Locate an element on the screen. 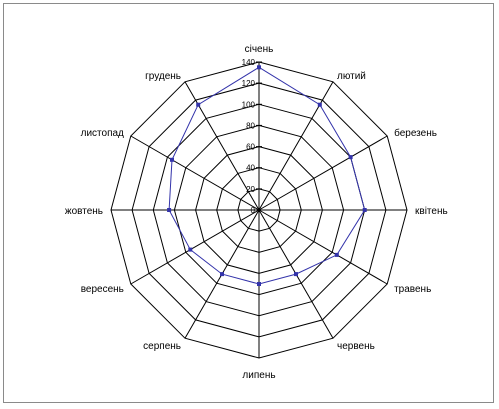 This screenshot has height=409, width=499. category-label: серпень is located at coordinates (162, 346).